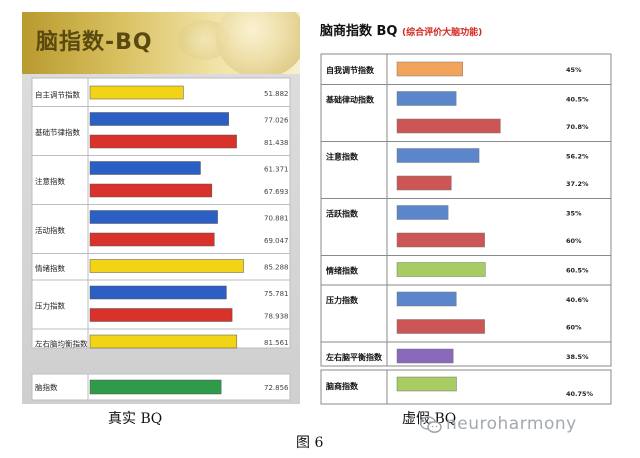  Describe the element at coordinates (342, 386) in the screenshot. I see `fake-bq-total-label: 脑商指数` at that location.